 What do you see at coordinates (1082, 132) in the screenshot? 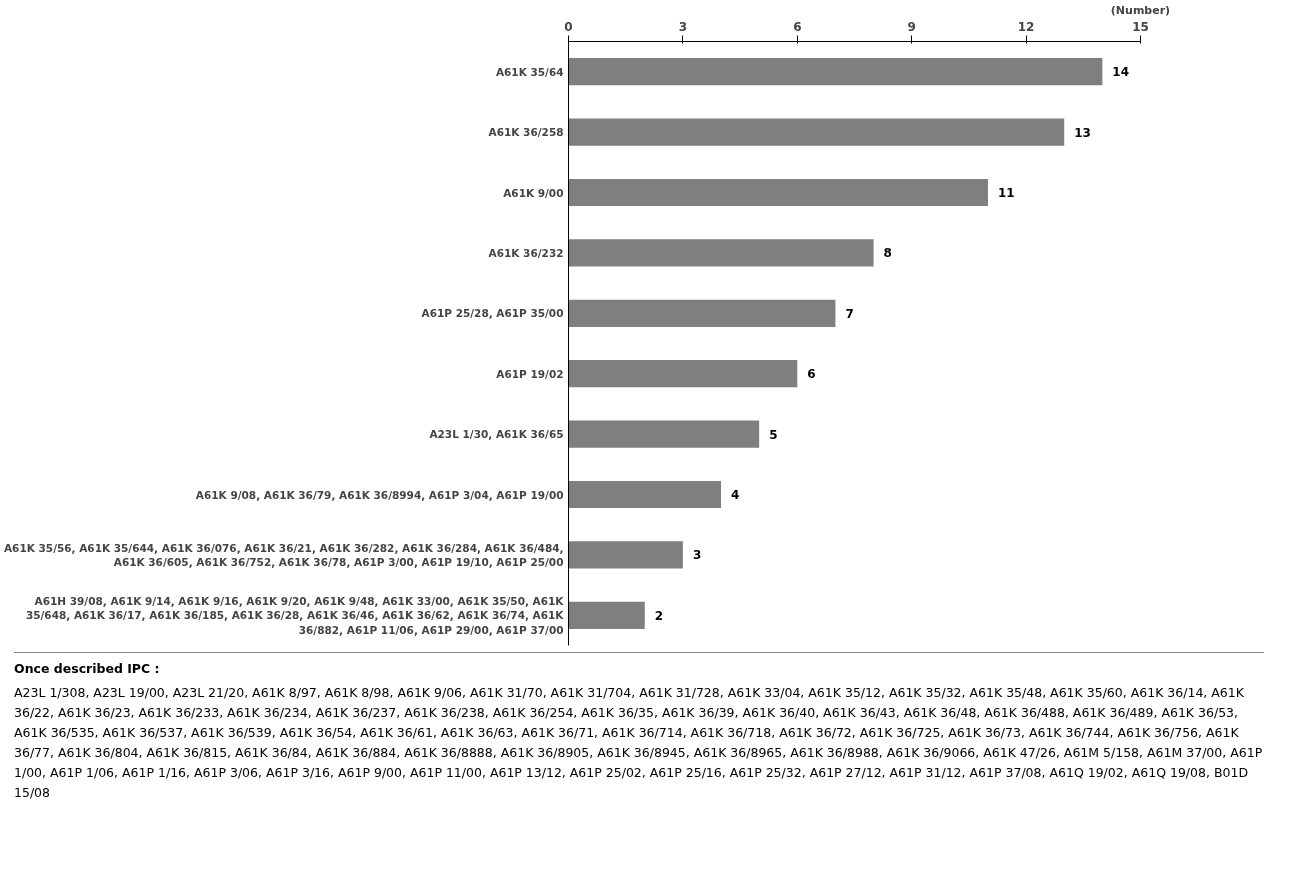
I see `data-label: 13` at bounding box center [1082, 132].